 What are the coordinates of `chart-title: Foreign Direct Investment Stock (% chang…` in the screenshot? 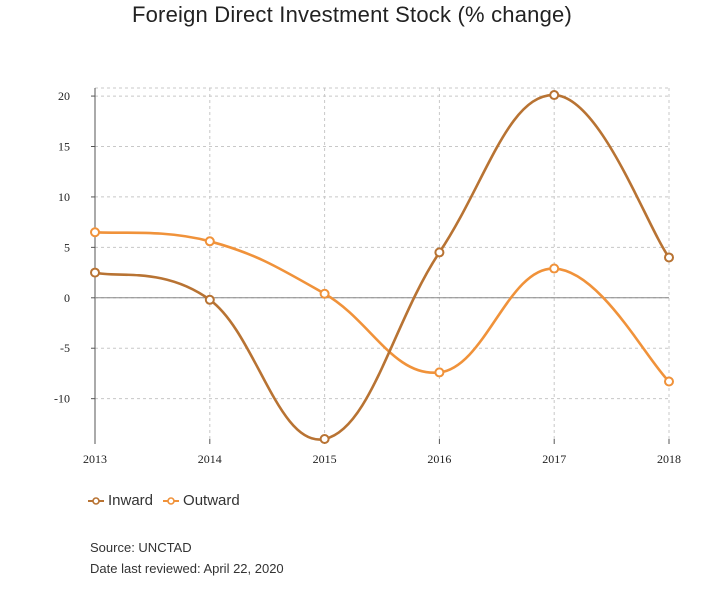 It's located at (352, 14).